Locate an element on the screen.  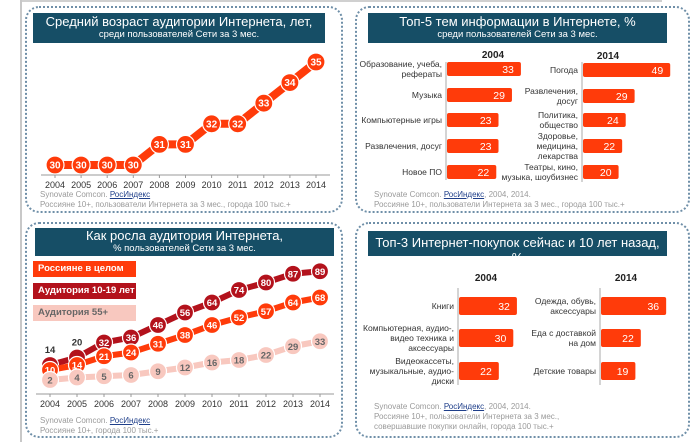
data-label: 22 is located at coordinates (266, 356).